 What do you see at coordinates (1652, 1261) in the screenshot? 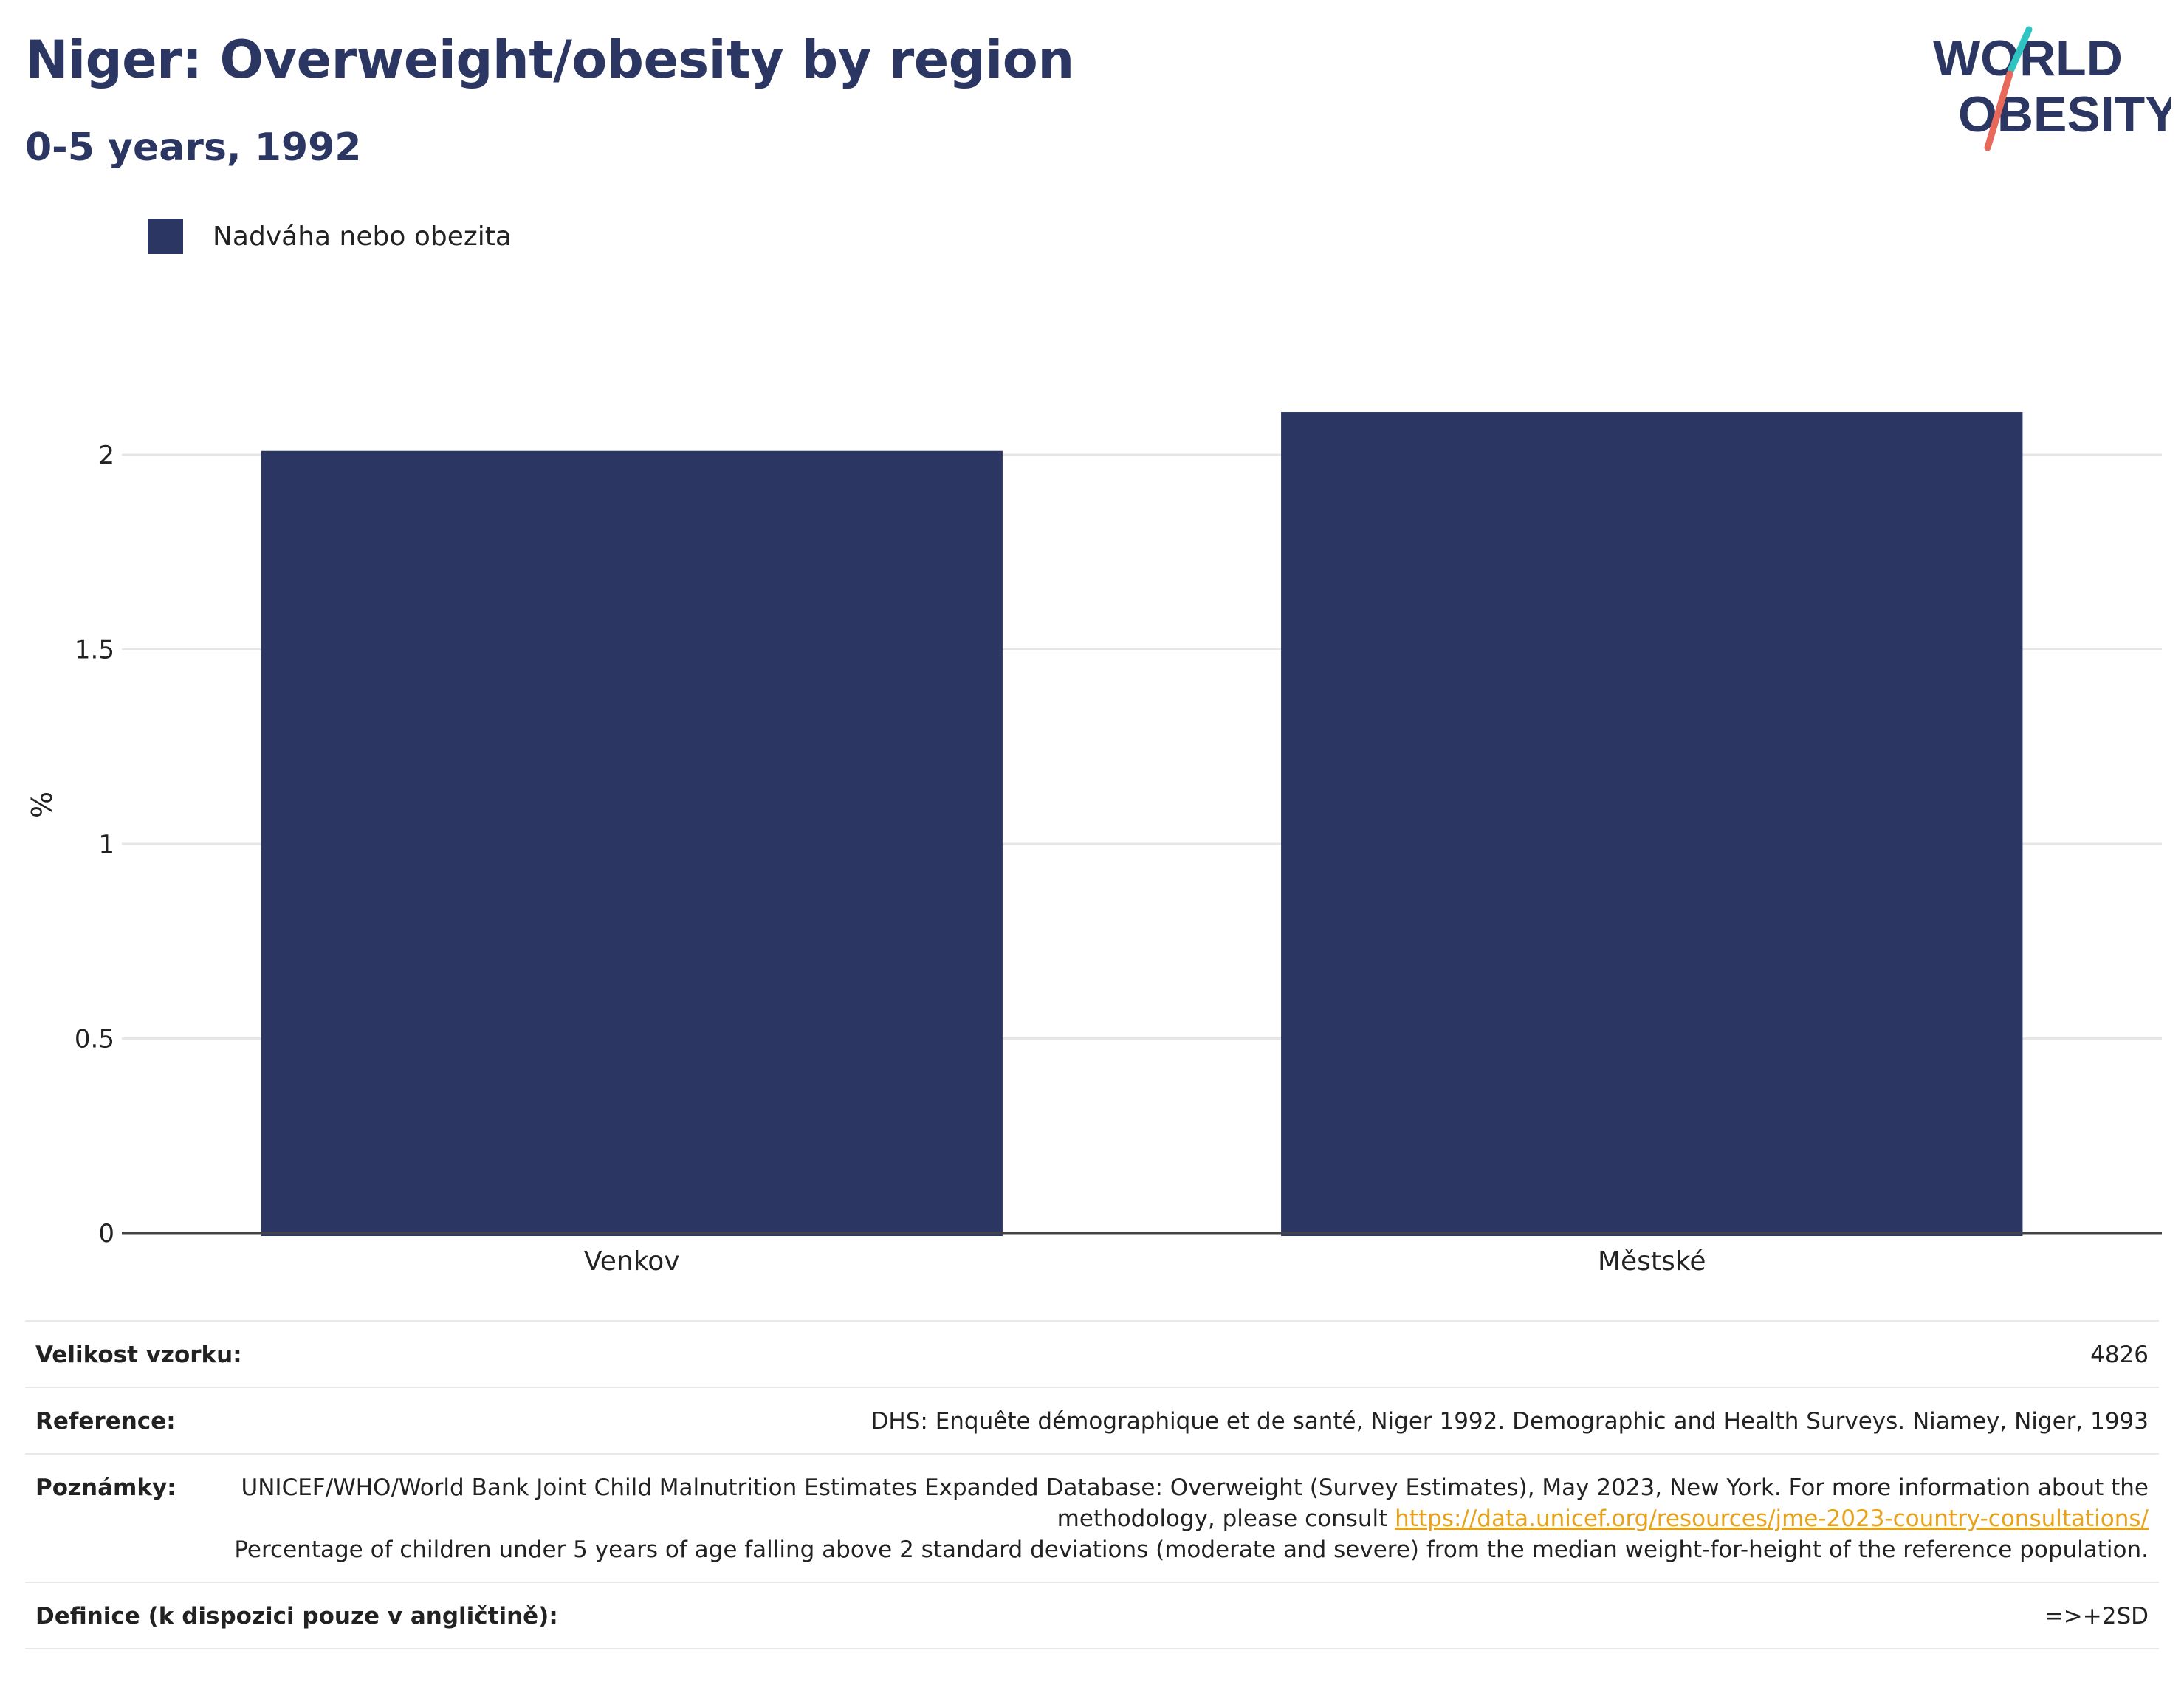
I see `x-tick-label: Městské` at bounding box center [1652, 1261].